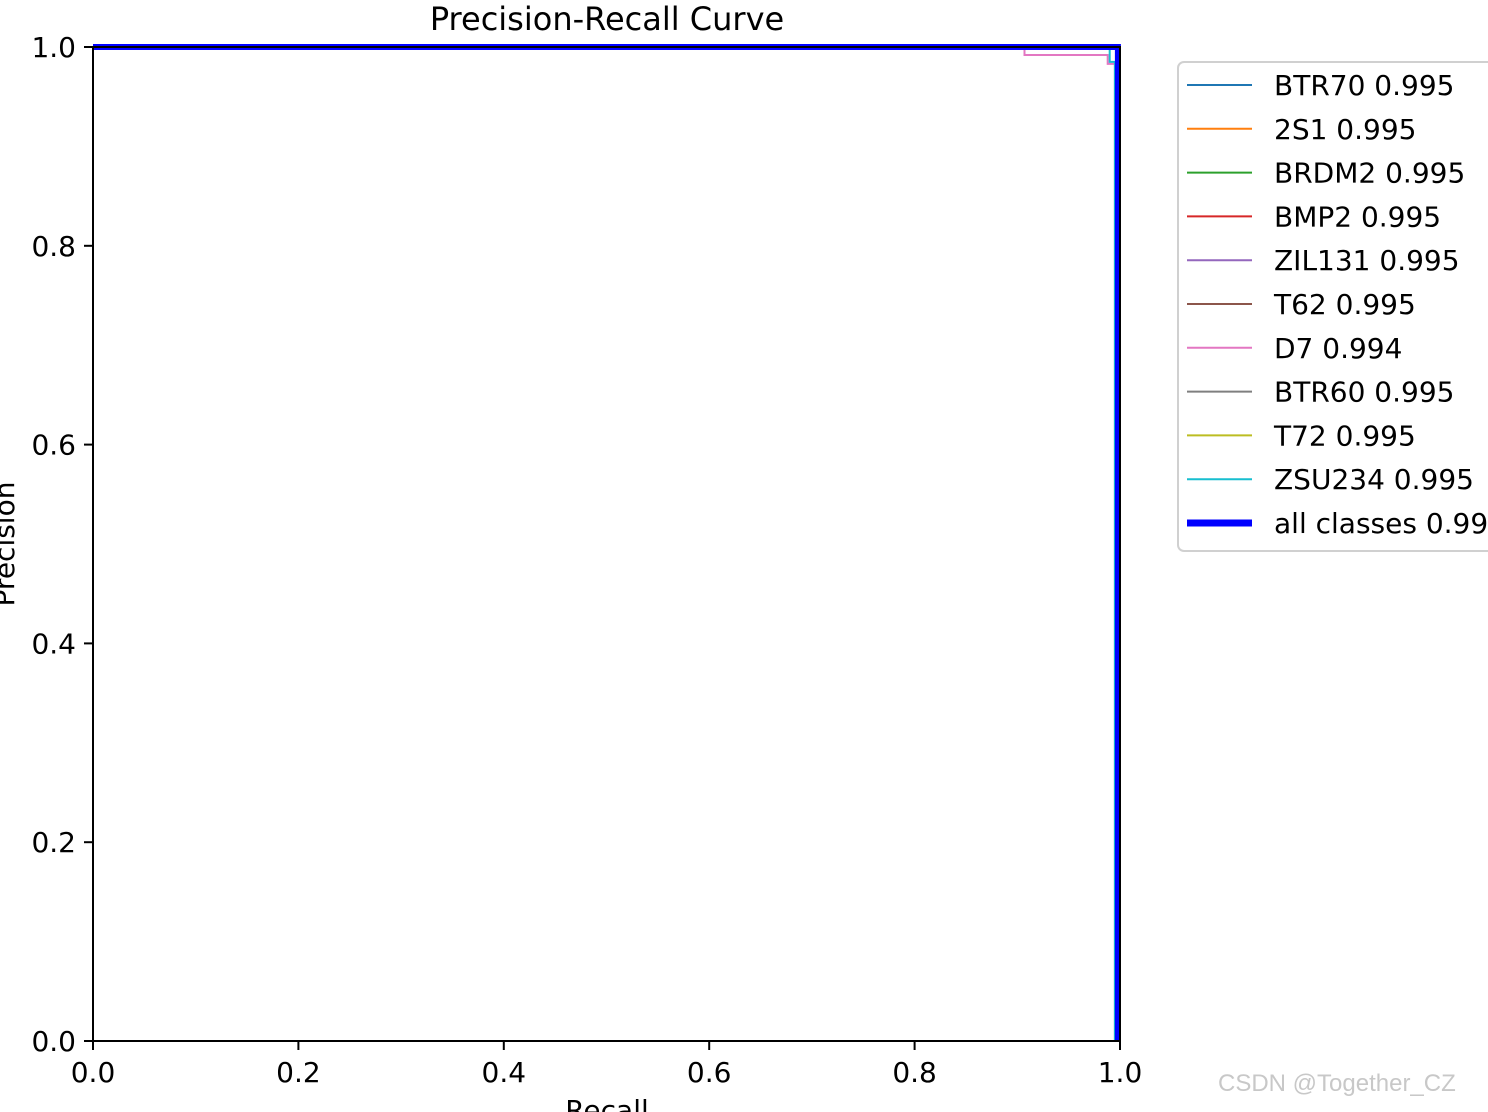 The width and height of the screenshot is (1488, 1112). I want to click on y-tick-label: 0.8, so click(53, 246).